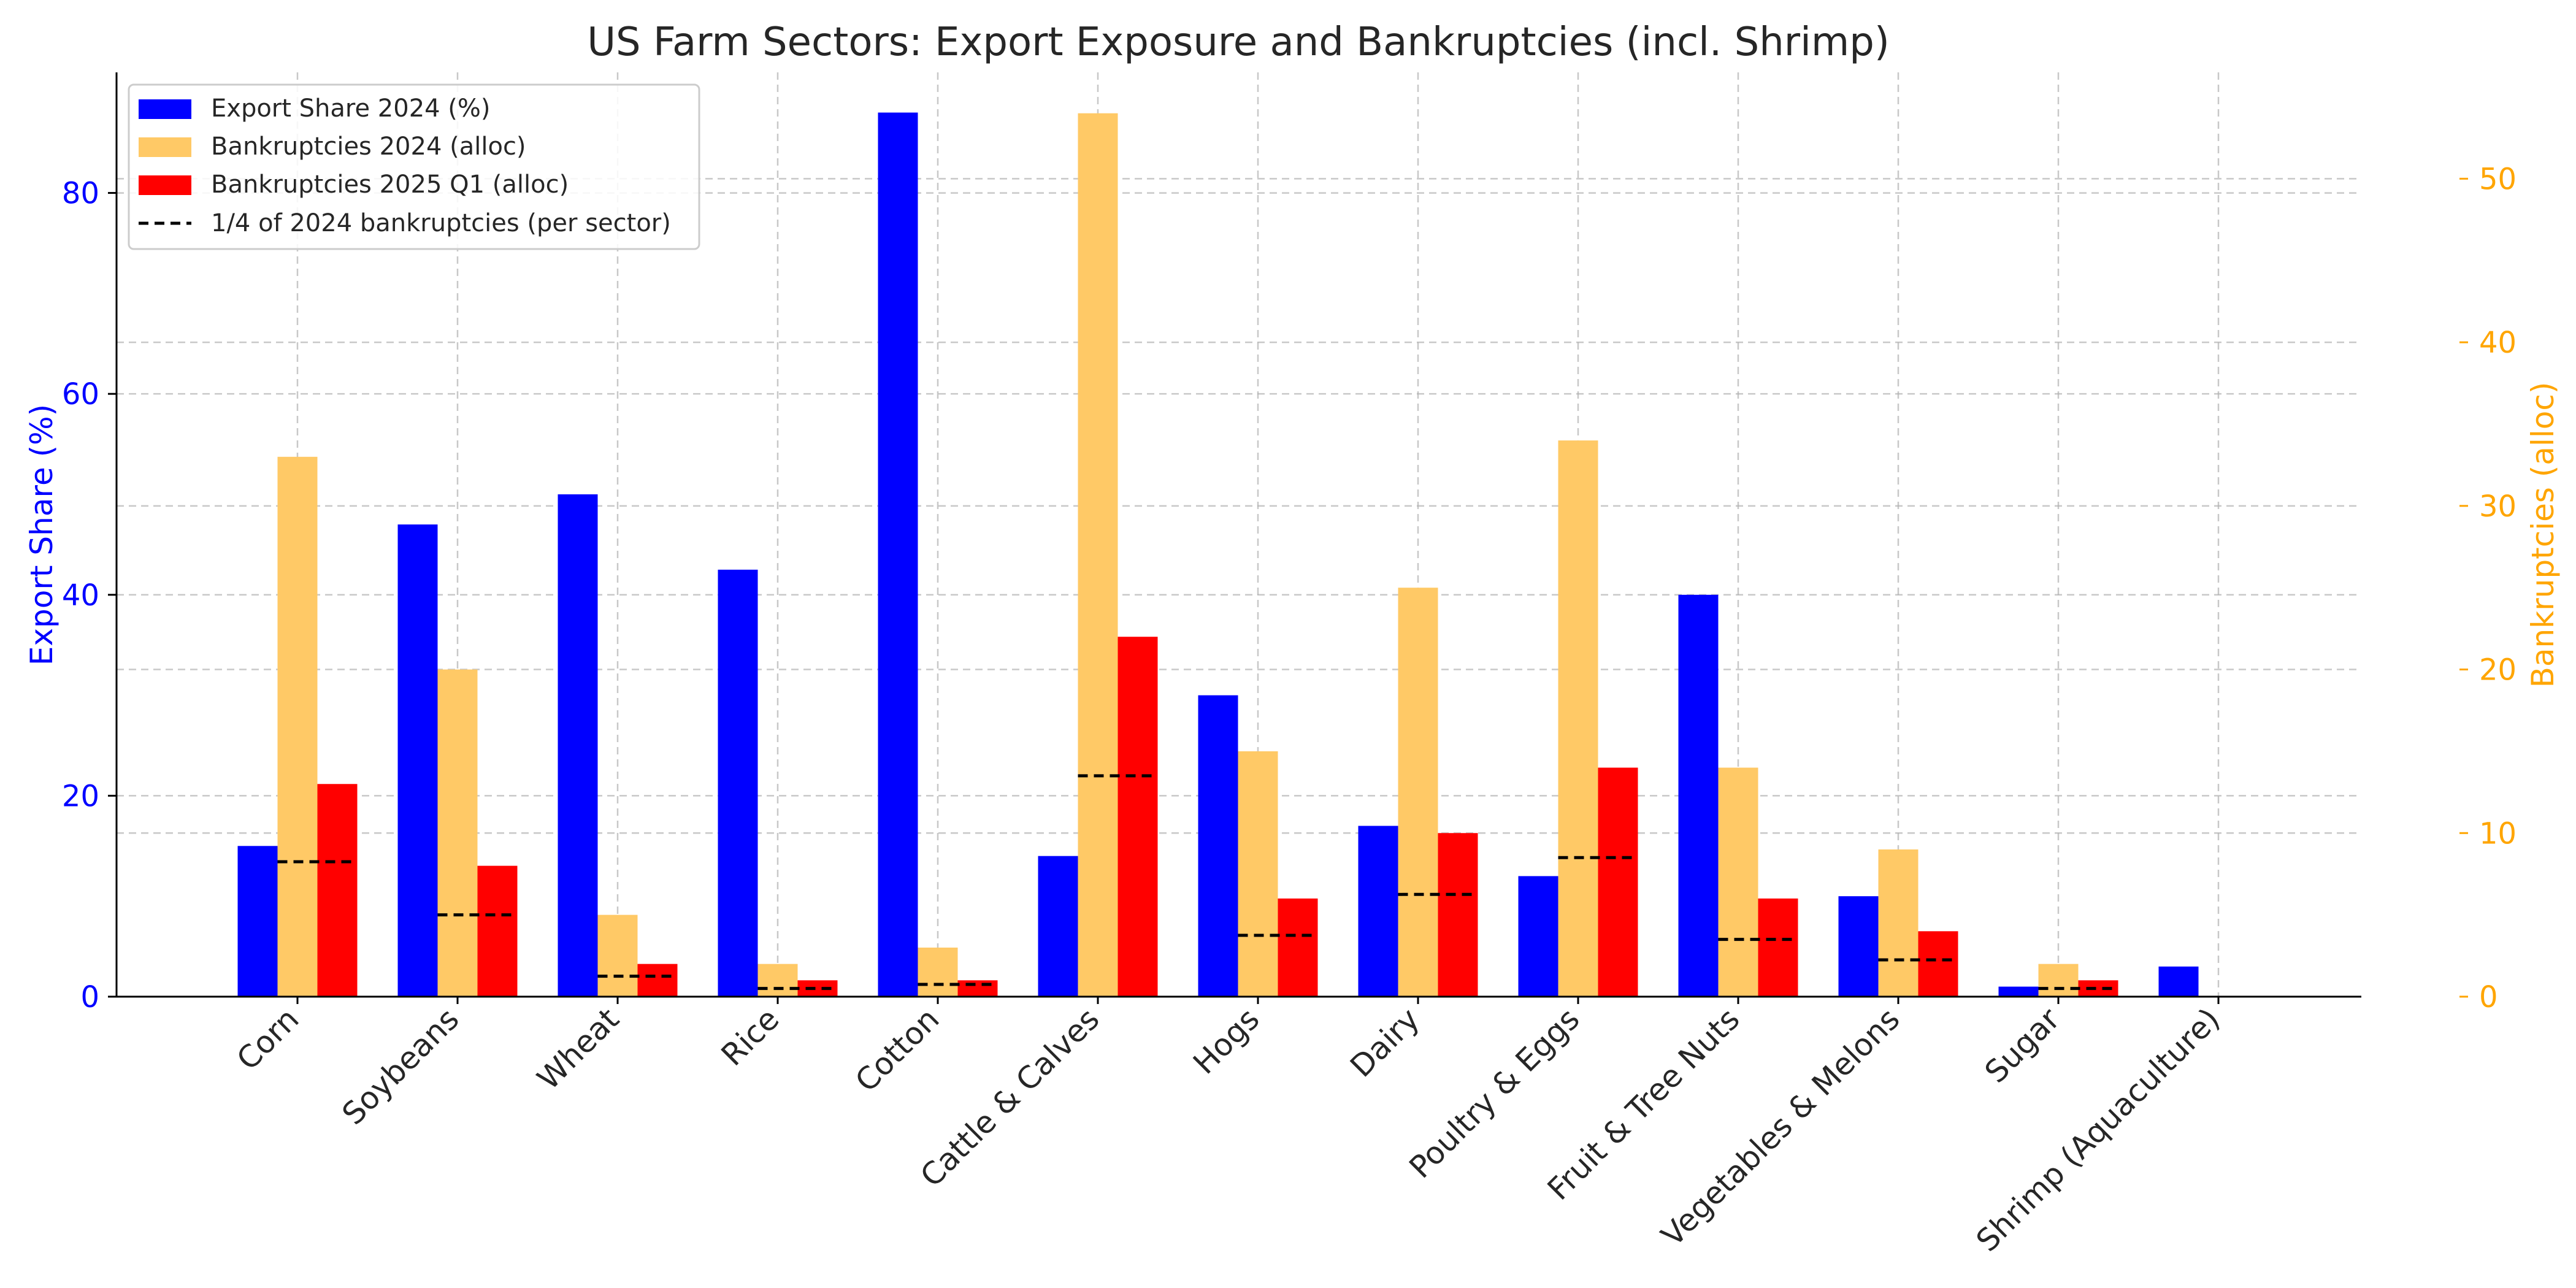 The width and height of the screenshot is (2576, 1288). I want to click on legend-label-bankruptcies-2024: Bankruptcies 2024 (alloc), so click(368, 146).